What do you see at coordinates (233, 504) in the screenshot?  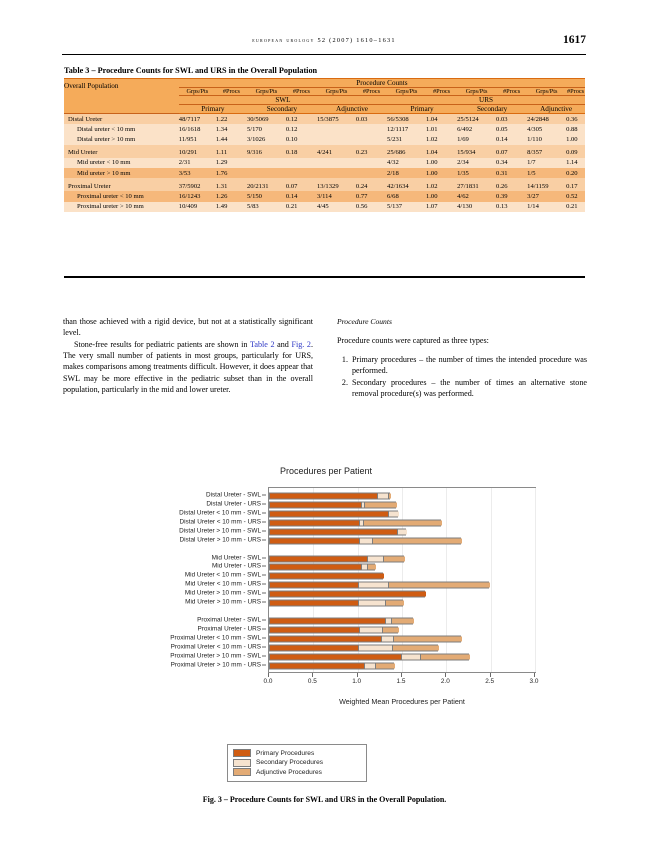 I see `chart-y-label: Distal Ureter - URS` at bounding box center [233, 504].